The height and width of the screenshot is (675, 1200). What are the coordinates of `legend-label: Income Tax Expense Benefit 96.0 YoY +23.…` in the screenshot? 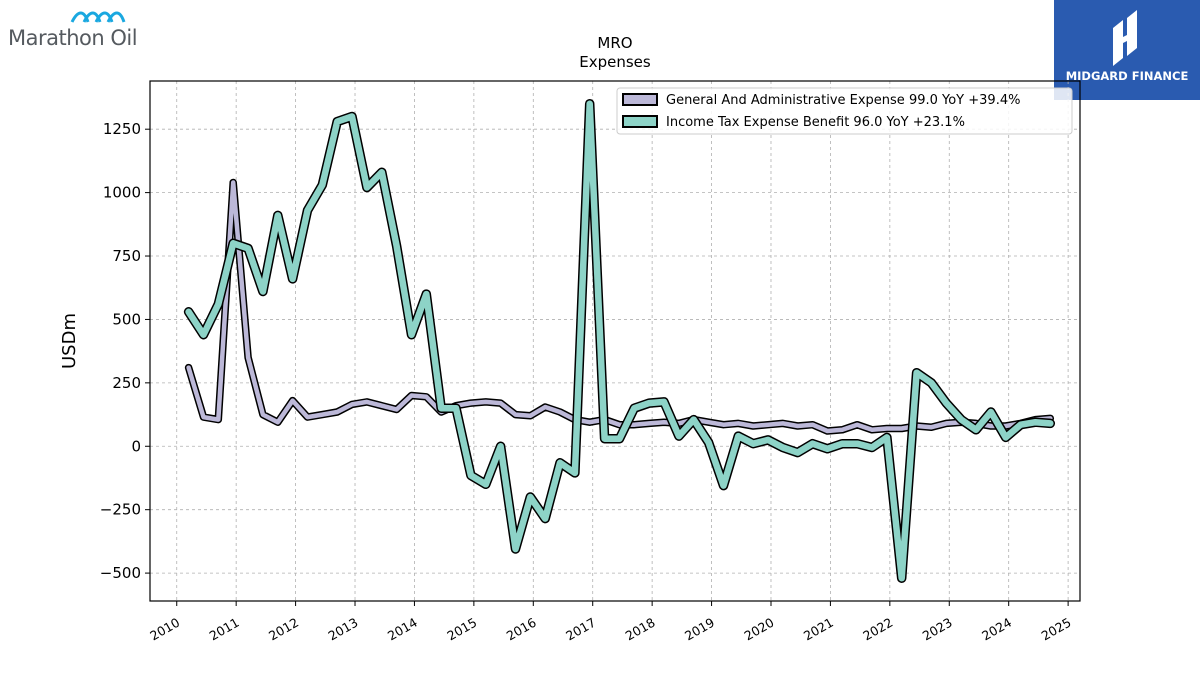 It's located at (815, 122).